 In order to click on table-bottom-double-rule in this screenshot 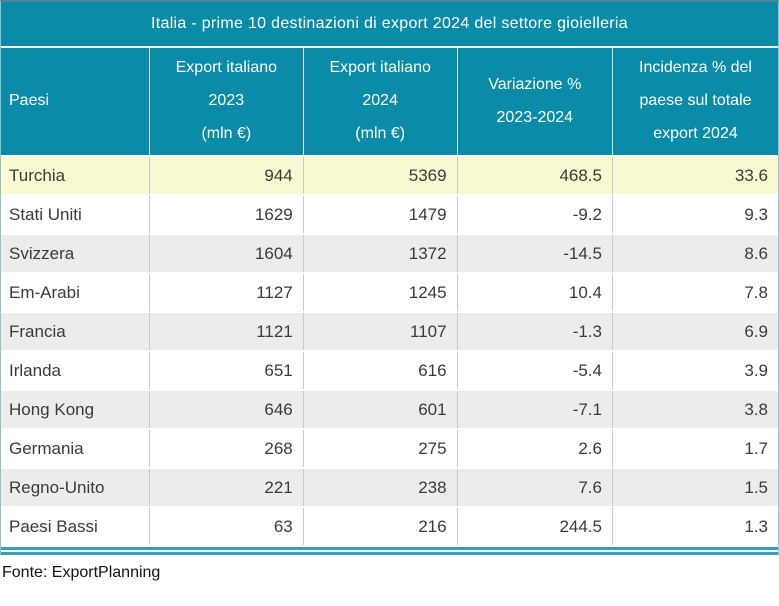, I will do `click(389, 551)`.